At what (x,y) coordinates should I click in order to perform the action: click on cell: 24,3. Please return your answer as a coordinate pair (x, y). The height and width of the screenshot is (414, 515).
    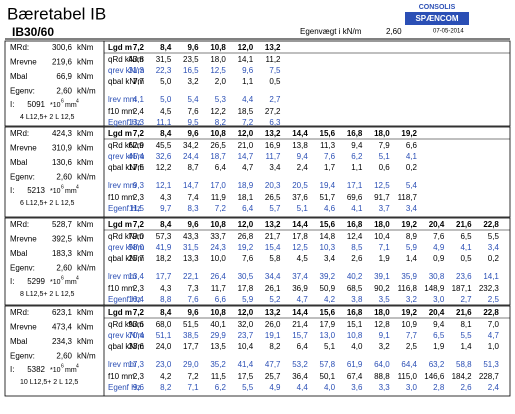
    Looking at the image, I should click on (218, 247).